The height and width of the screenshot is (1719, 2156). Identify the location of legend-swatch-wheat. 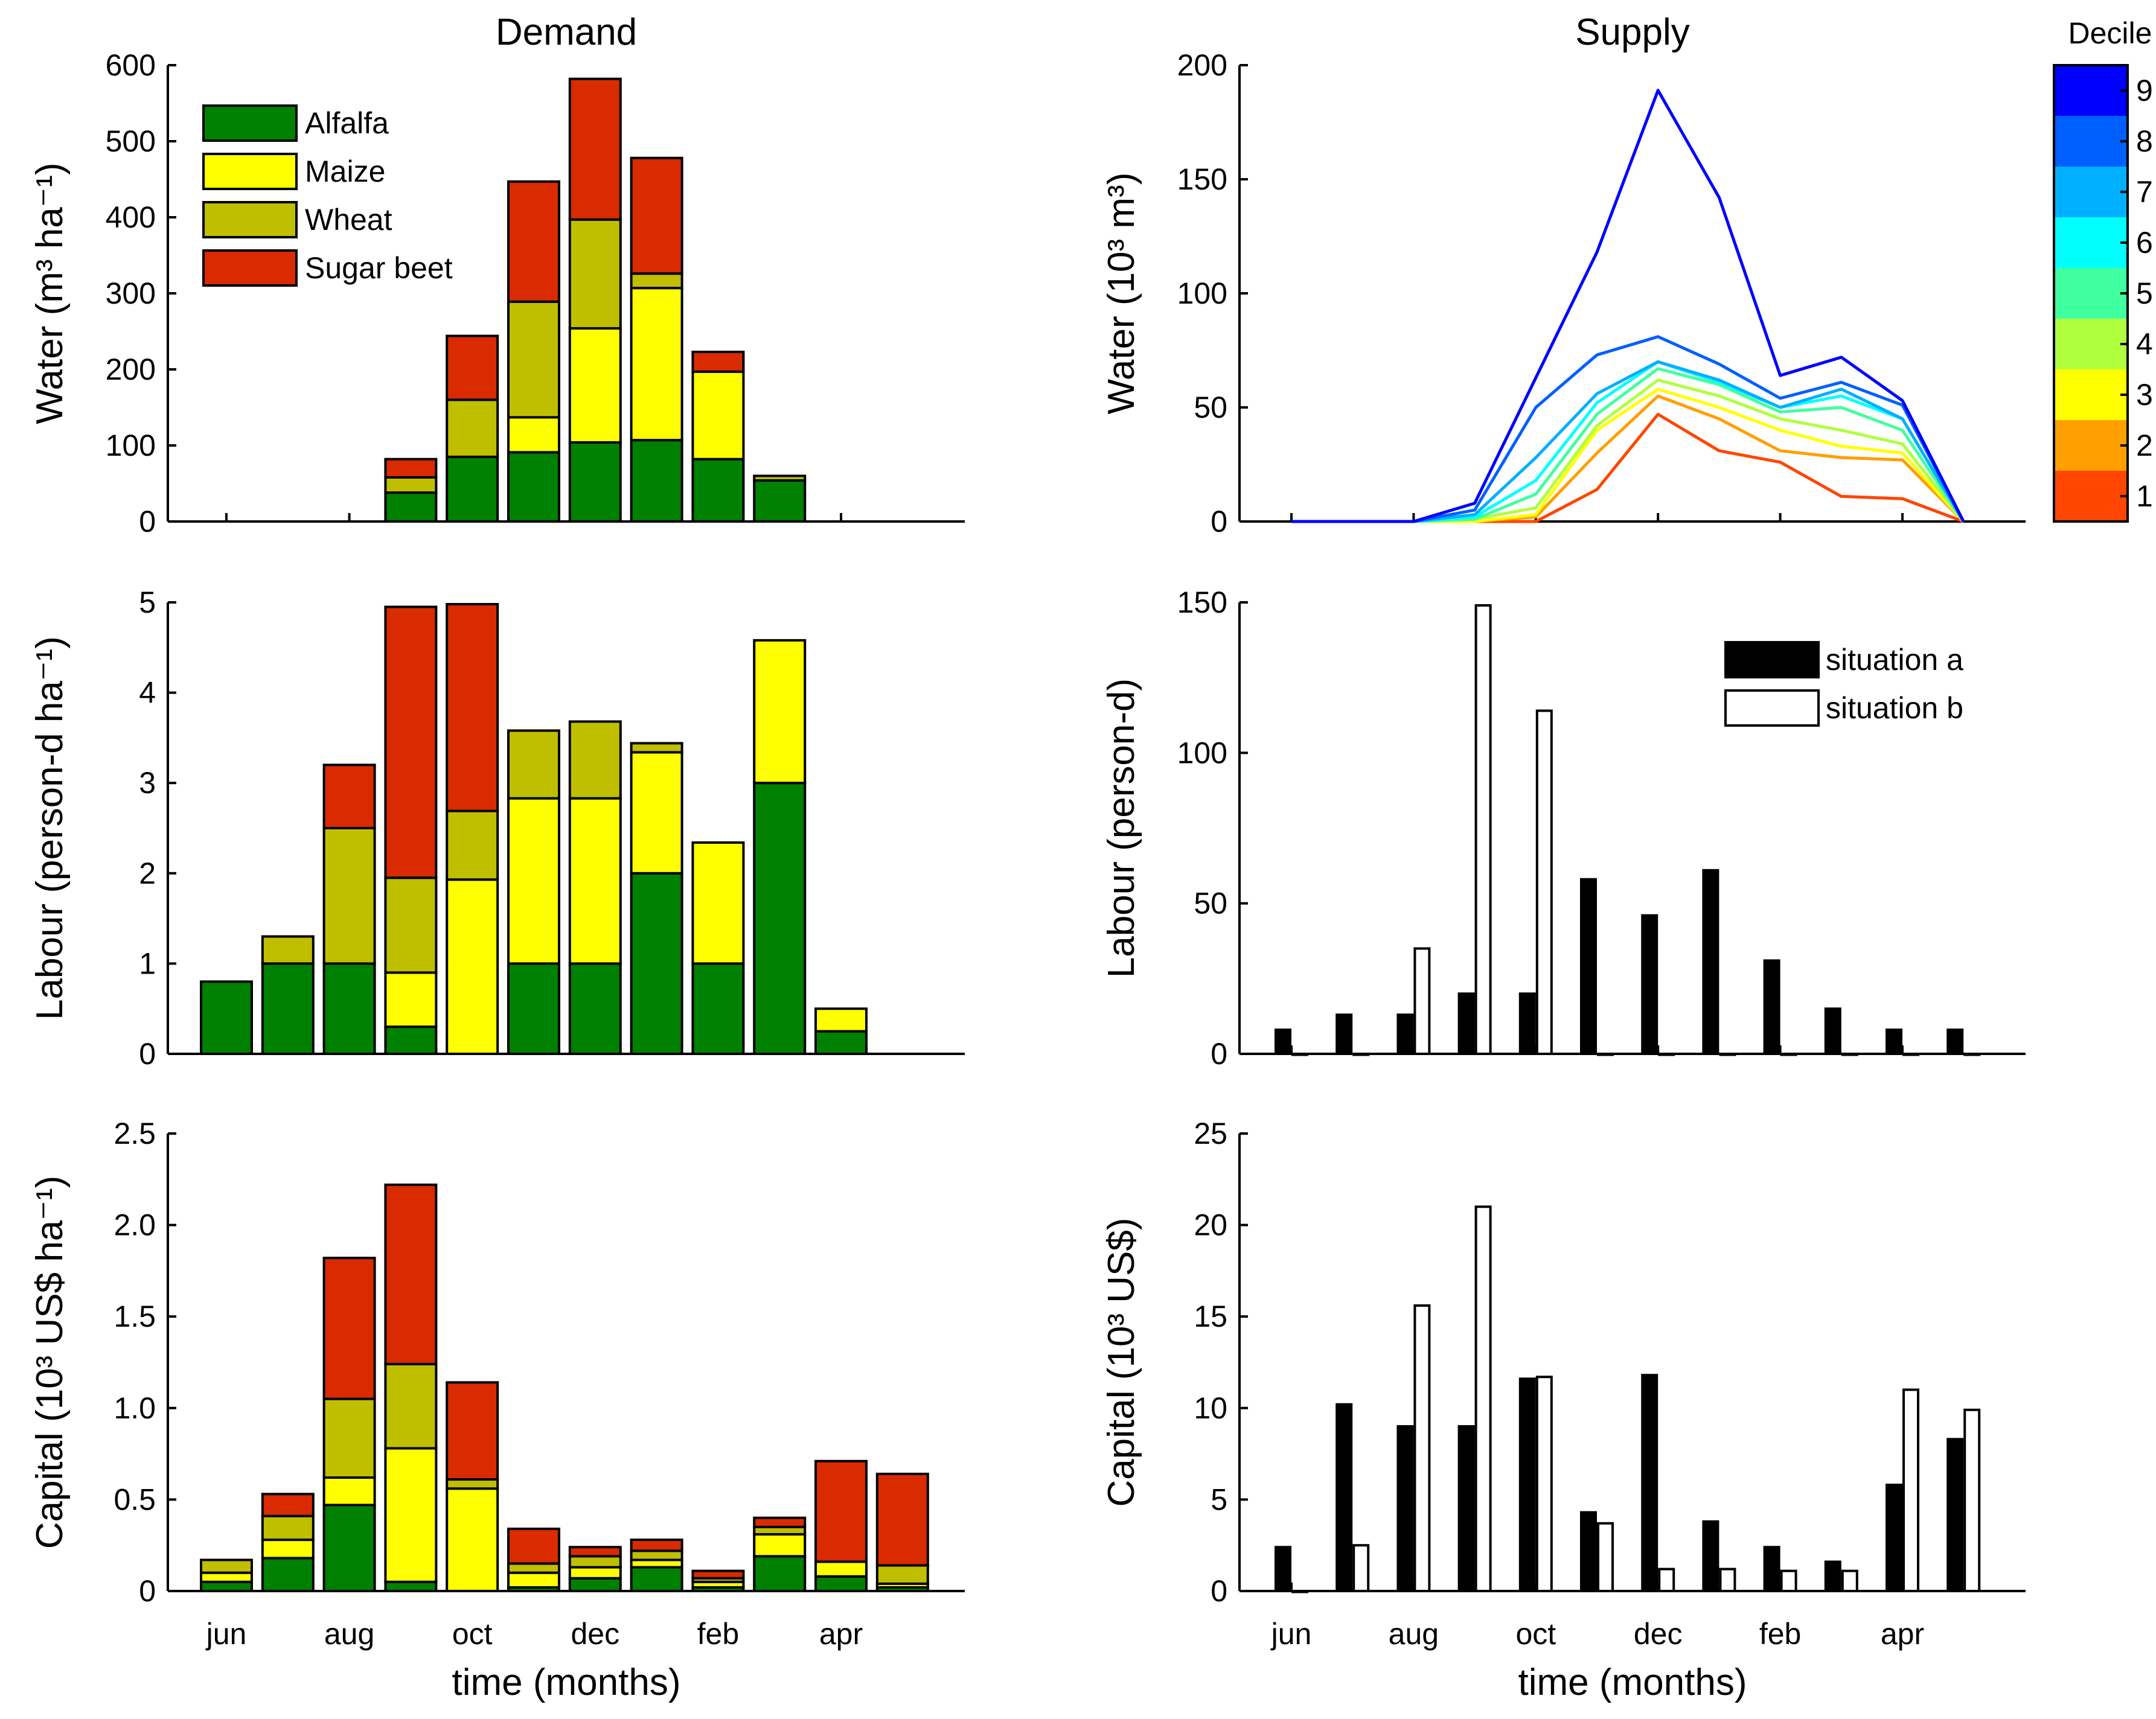
(250, 219).